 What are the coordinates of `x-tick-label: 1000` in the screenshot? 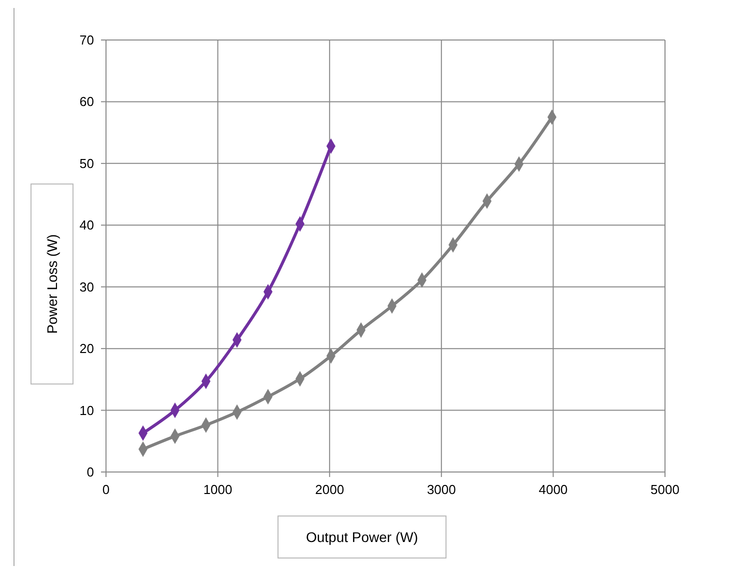 It's located at (217, 489).